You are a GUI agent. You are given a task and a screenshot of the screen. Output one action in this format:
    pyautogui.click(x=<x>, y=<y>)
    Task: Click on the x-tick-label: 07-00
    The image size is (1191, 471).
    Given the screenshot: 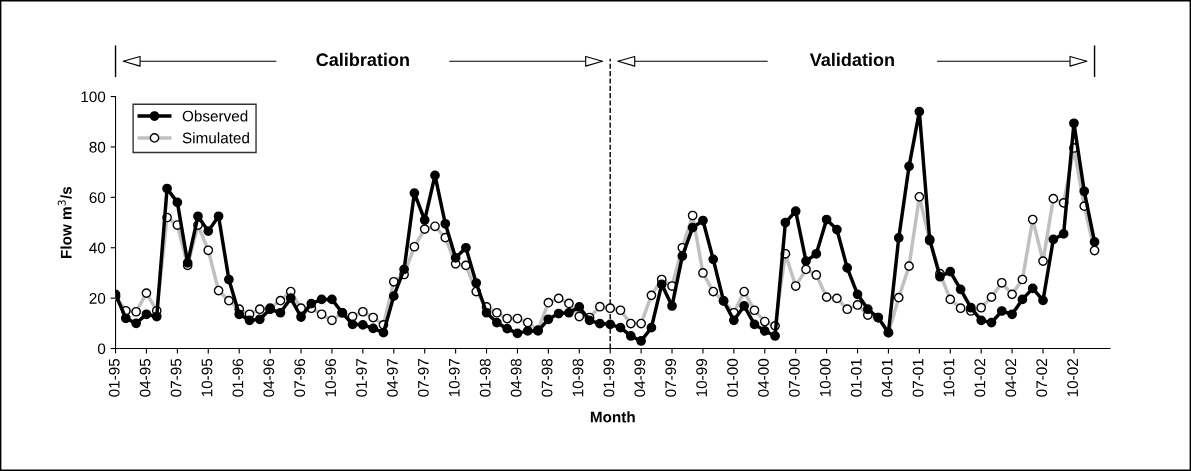 What is the action you would take?
    pyautogui.click(x=794, y=377)
    